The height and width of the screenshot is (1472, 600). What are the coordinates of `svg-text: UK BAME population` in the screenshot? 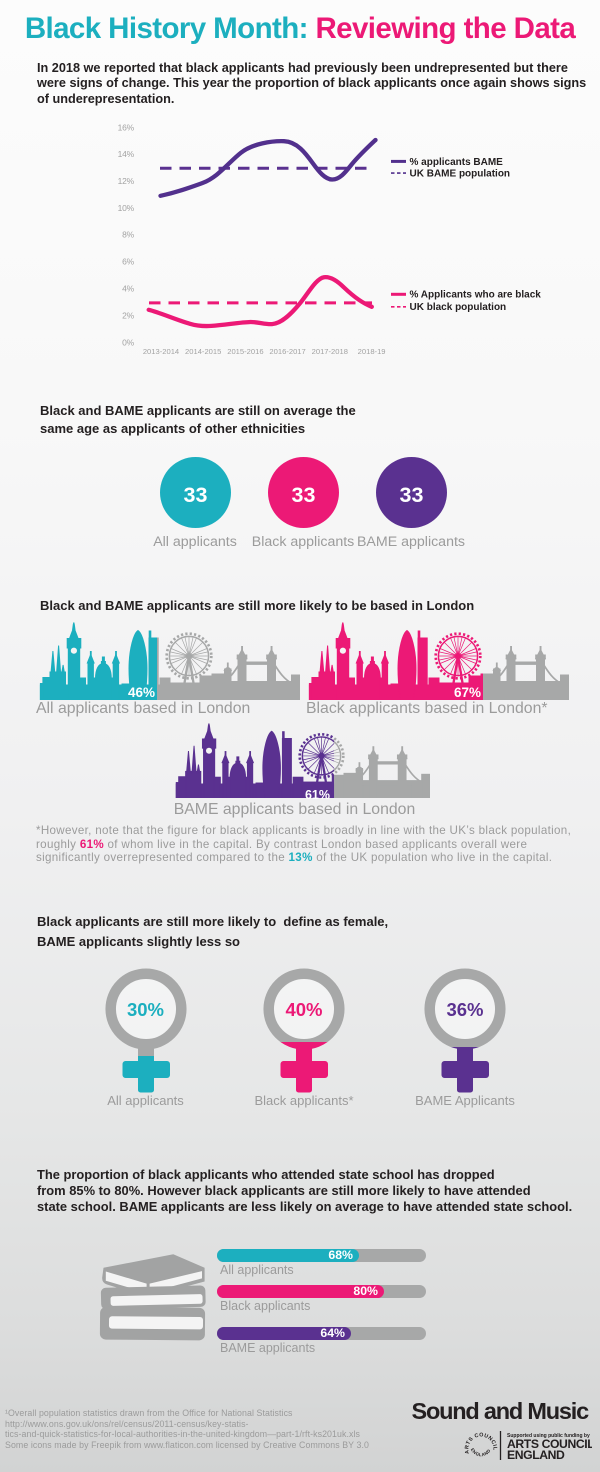 It's located at (460, 174).